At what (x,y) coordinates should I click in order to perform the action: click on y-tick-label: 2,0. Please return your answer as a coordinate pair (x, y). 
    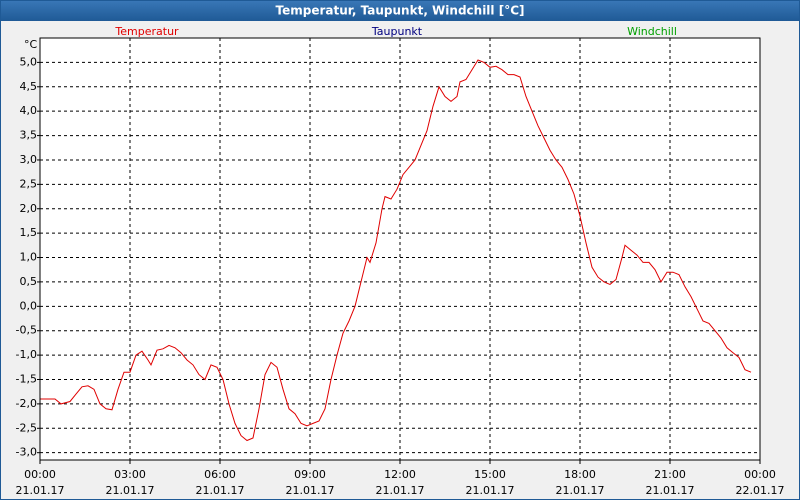
    Looking at the image, I should click on (29, 208).